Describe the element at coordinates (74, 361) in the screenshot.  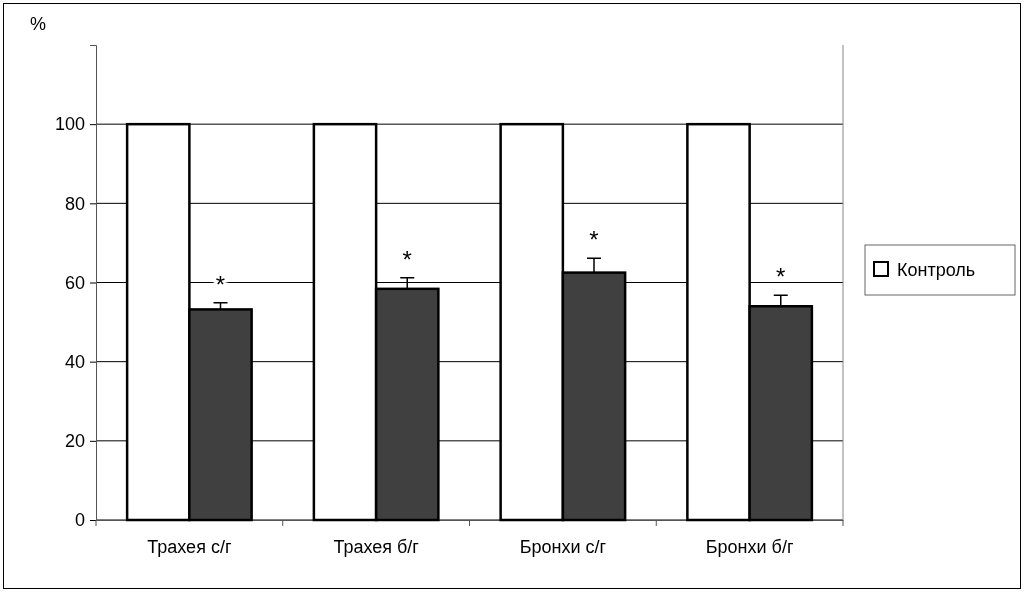
I see `y-tick-label: 40` at that location.